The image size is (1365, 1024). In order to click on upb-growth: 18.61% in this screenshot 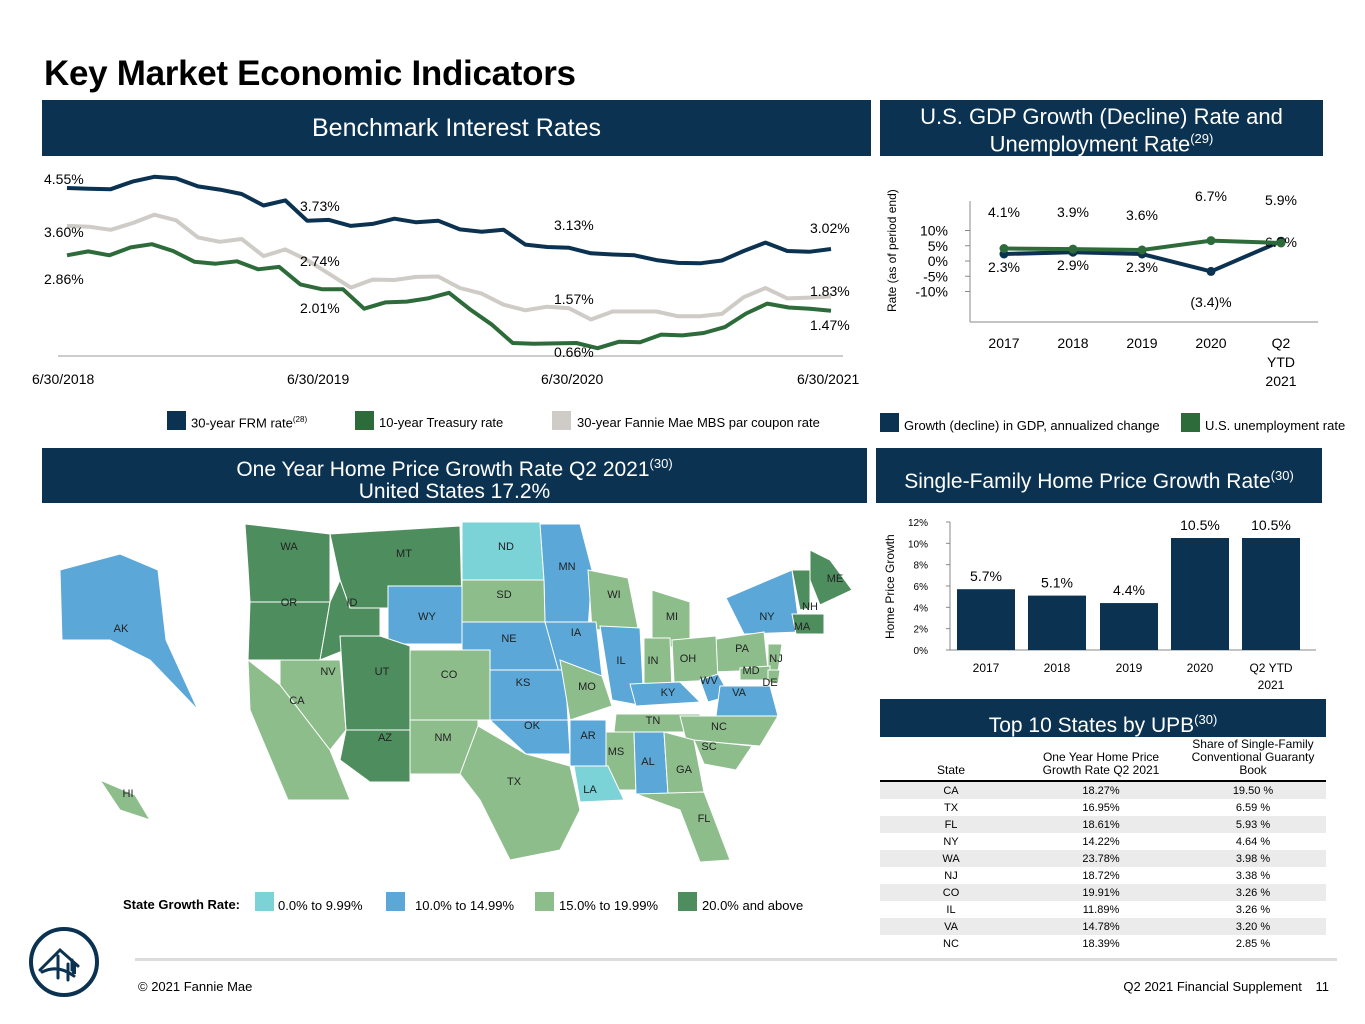, I will do `click(1101, 824)`.